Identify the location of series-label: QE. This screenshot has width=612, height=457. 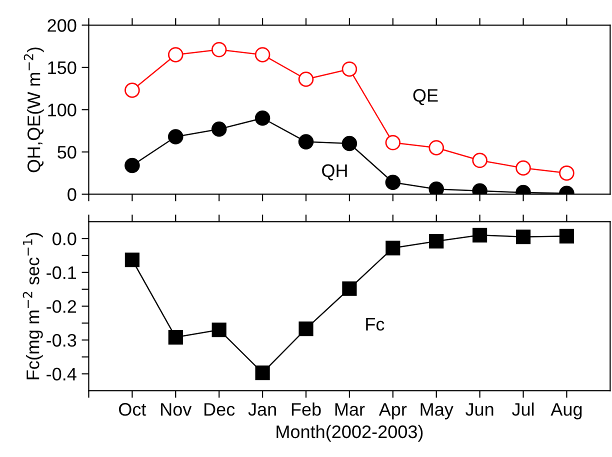
(425, 97).